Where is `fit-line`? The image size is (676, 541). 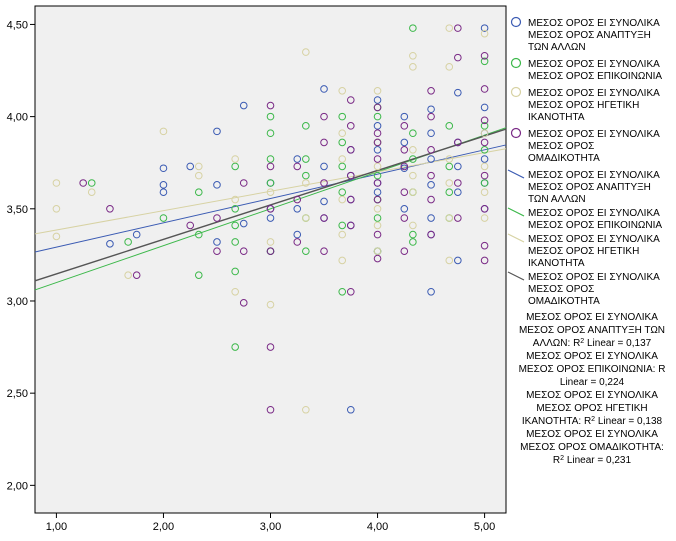
fit-line is located at coordinates (270, 191).